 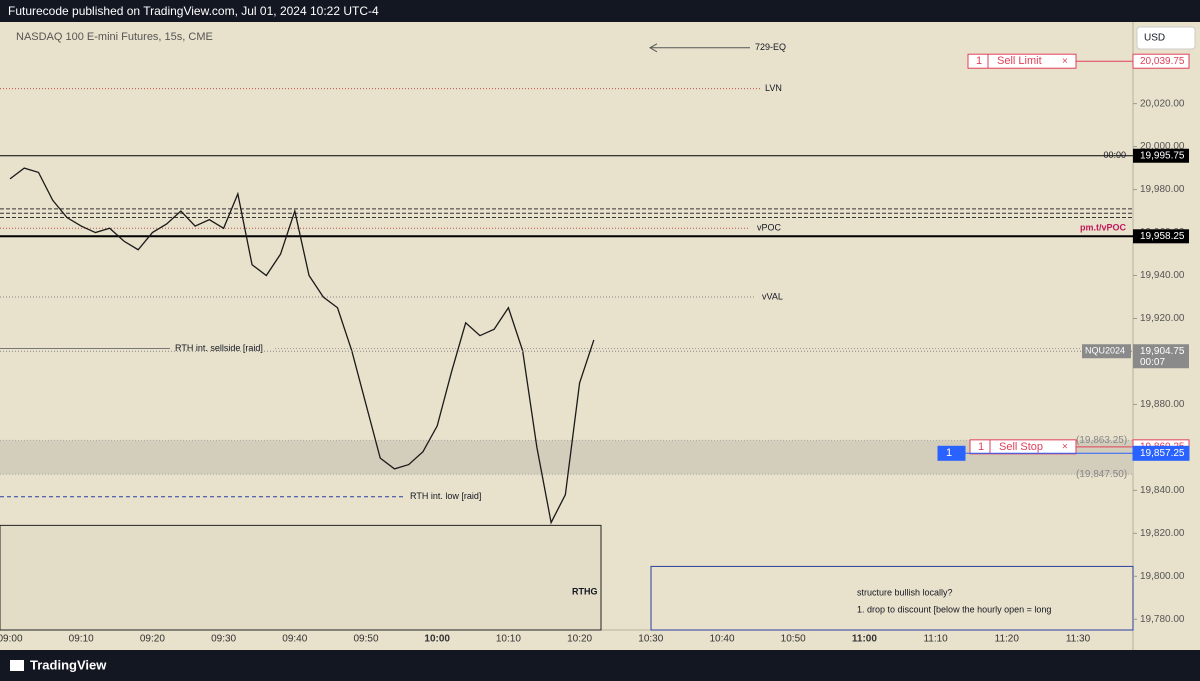 What do you see at coordinates (1152, 362) in the screenshot?
I see `countdown: 00:07` at bounding box center [1152, 362].